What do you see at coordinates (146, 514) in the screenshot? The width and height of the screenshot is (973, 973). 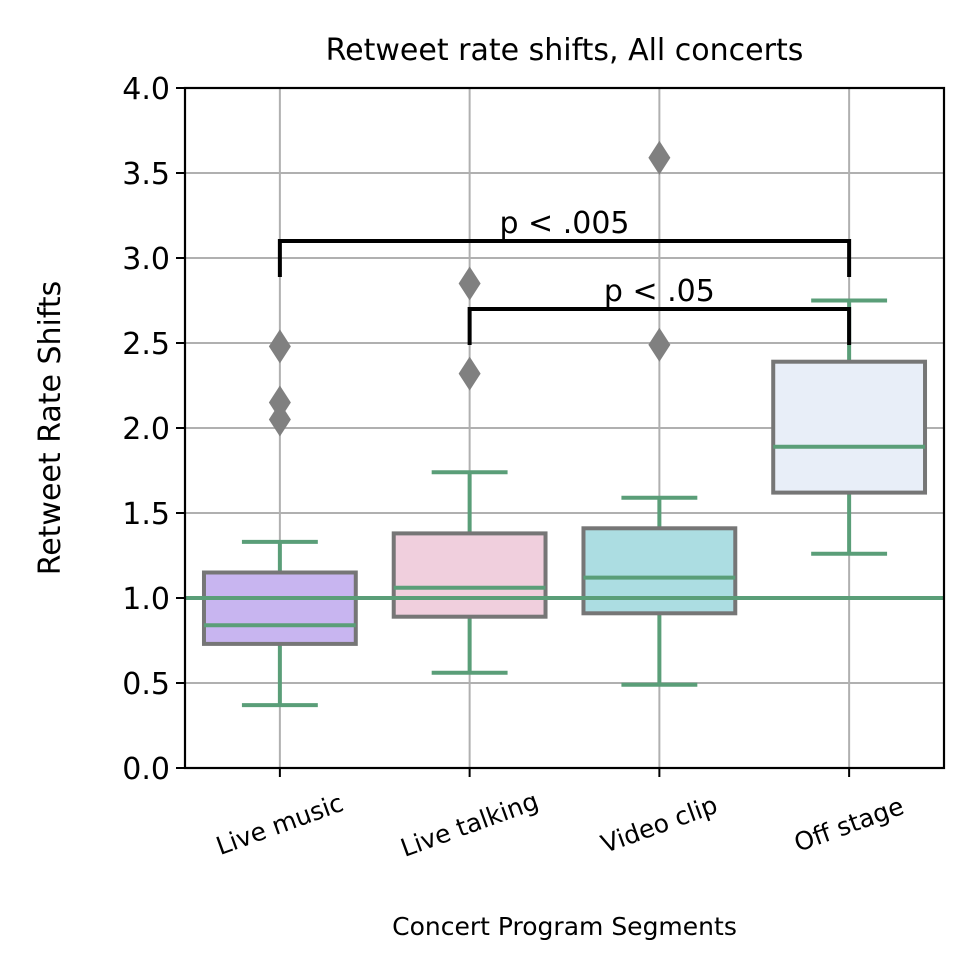 I see `y-tick-label: 1.5` at bounding box center [146, 514].